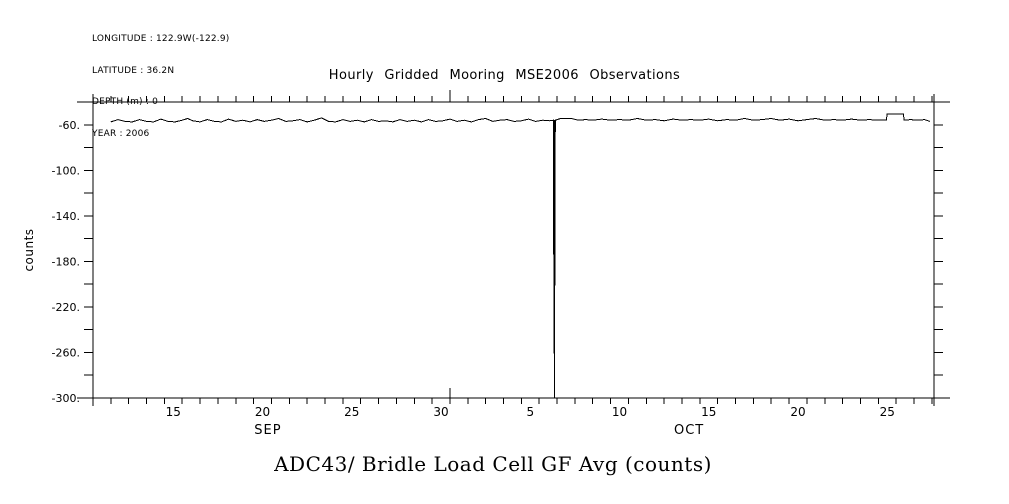  What do you see at coordinates (530, 412) in the screenshot?
I see `x-tick-label: 5` at bounding box center [530, 412].